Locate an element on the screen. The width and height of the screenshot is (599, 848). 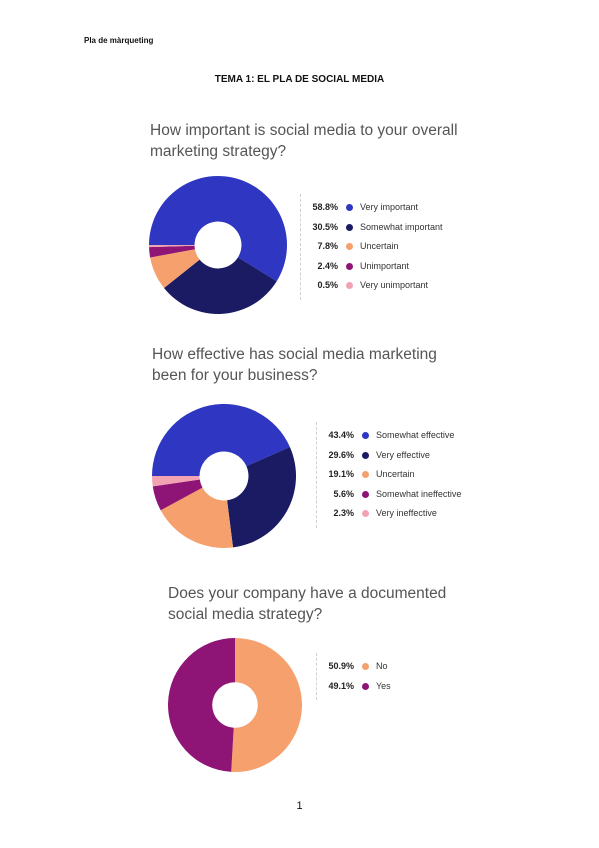
donut-slice-somewhat-effective is located at coordinates (221, 439).